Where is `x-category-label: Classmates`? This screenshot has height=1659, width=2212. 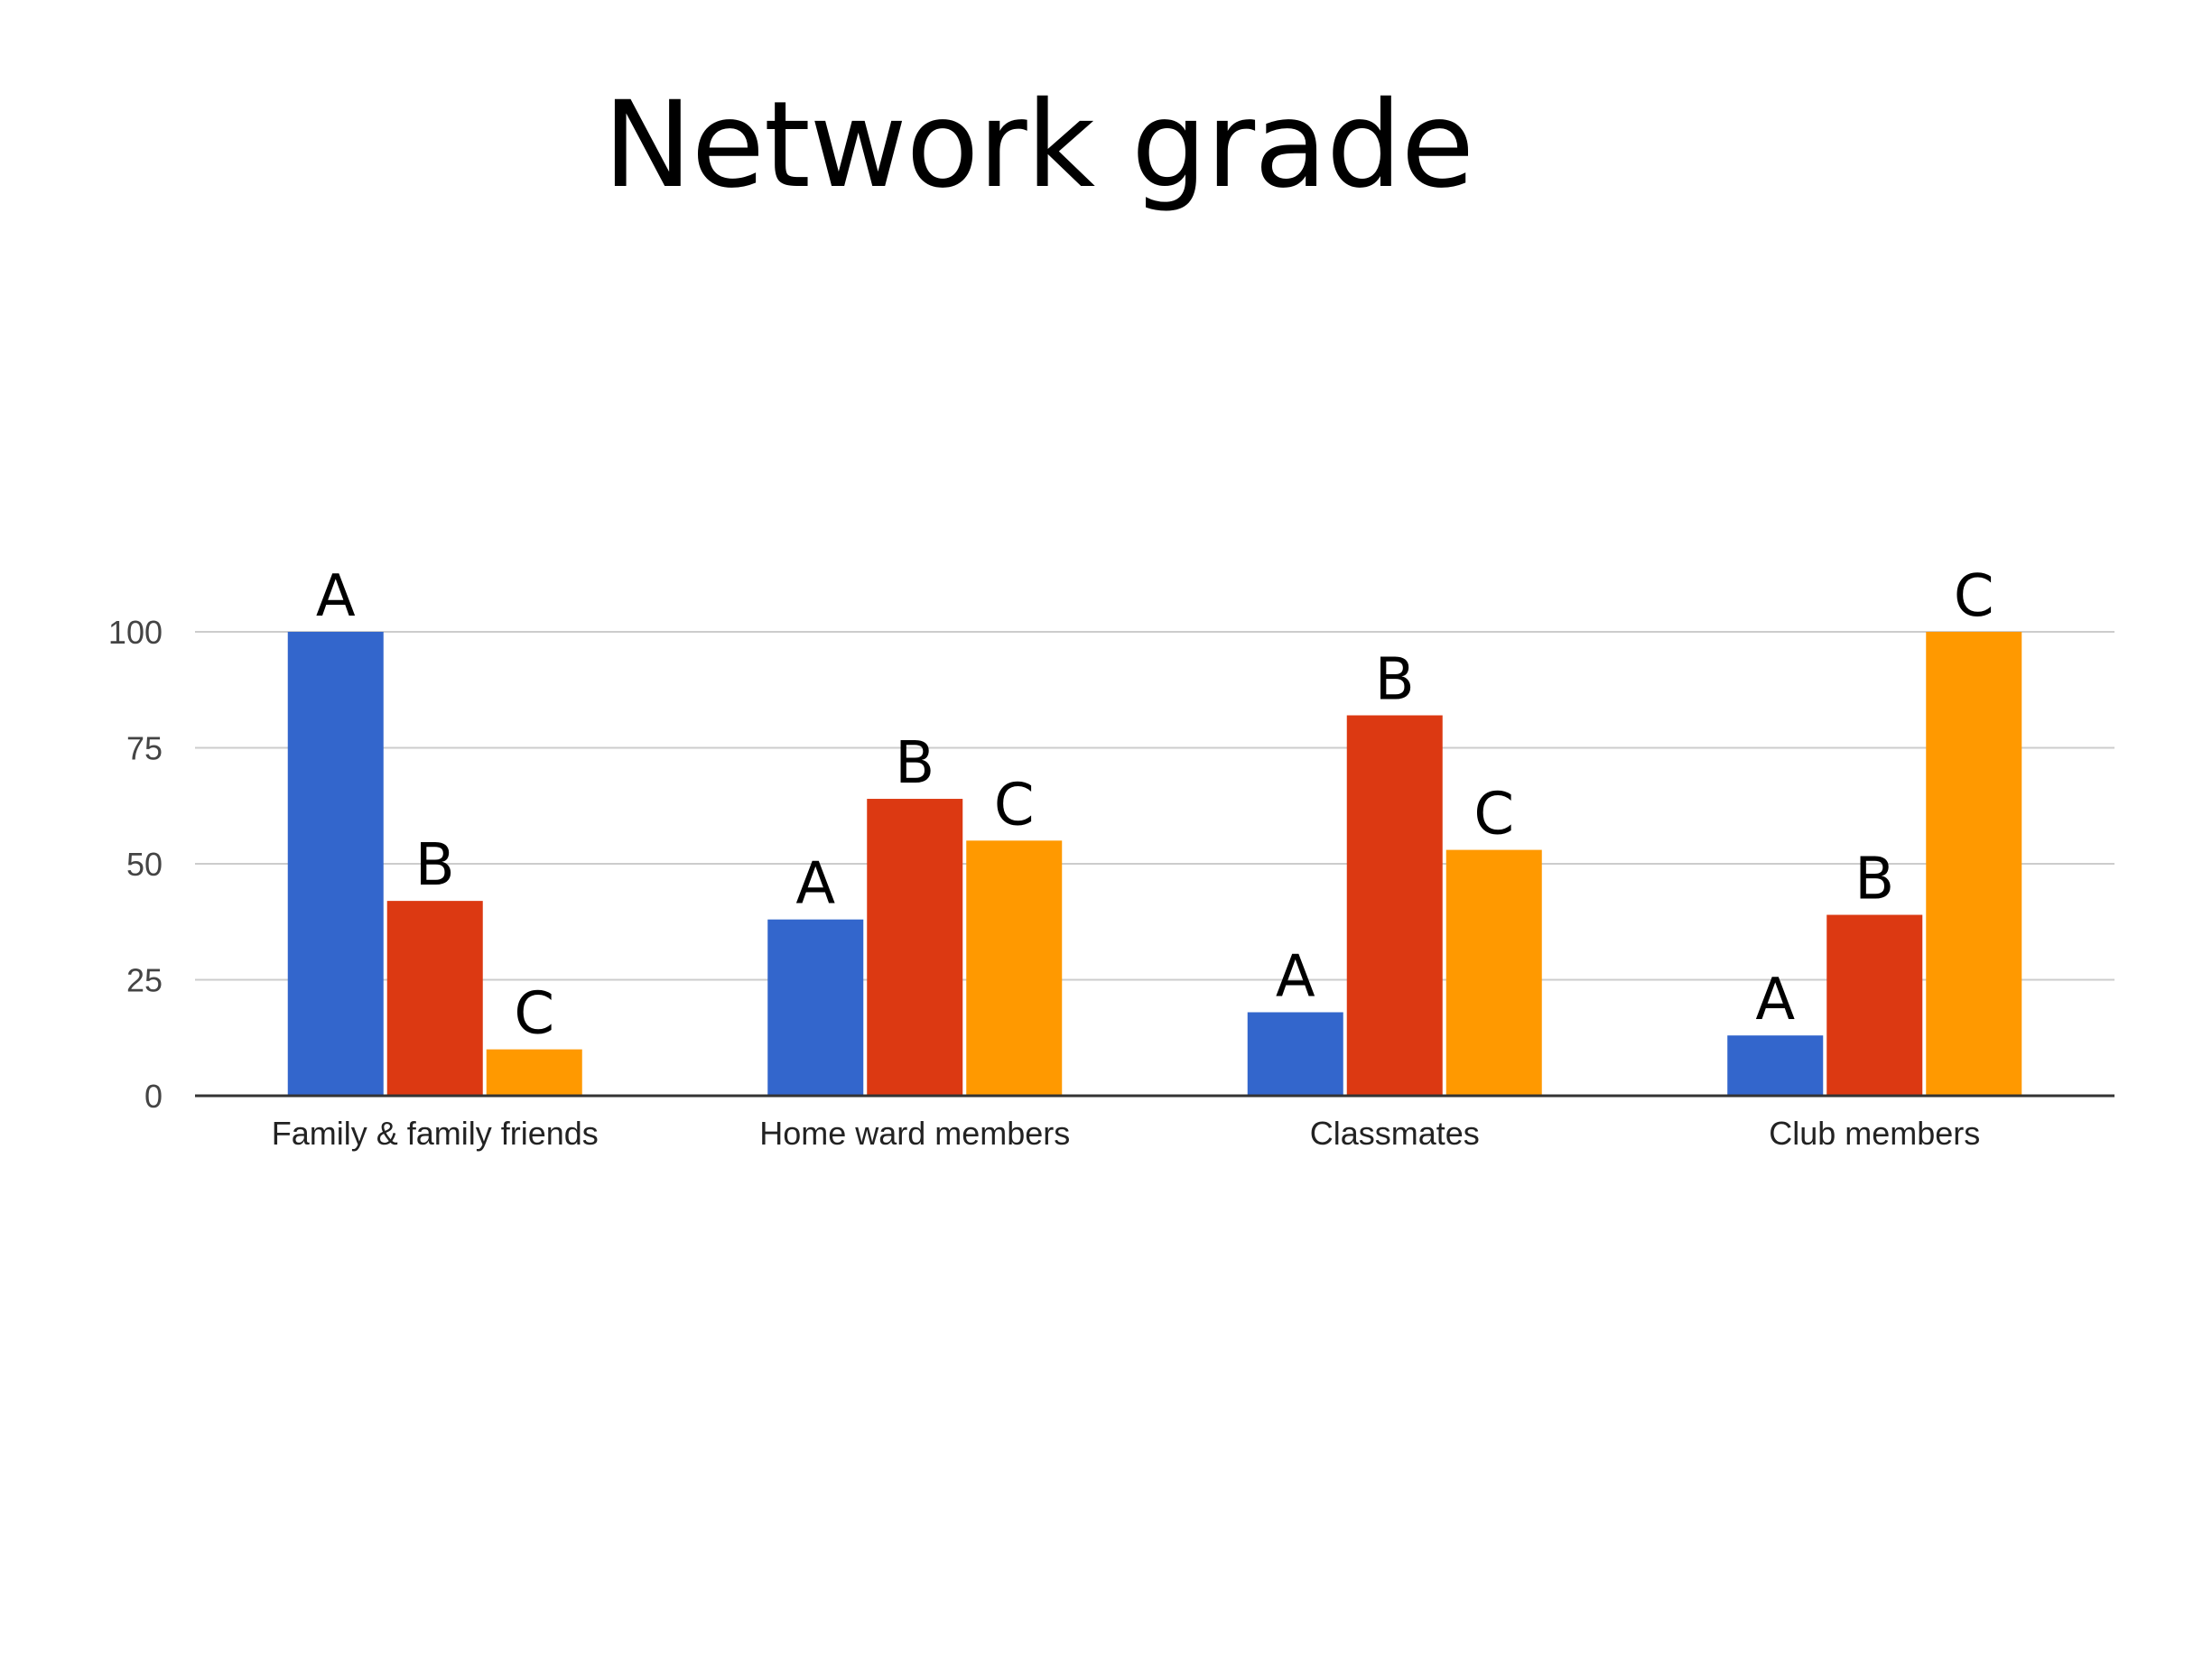
x-category-label: Classmates is located at coordinates (1395, 1133).